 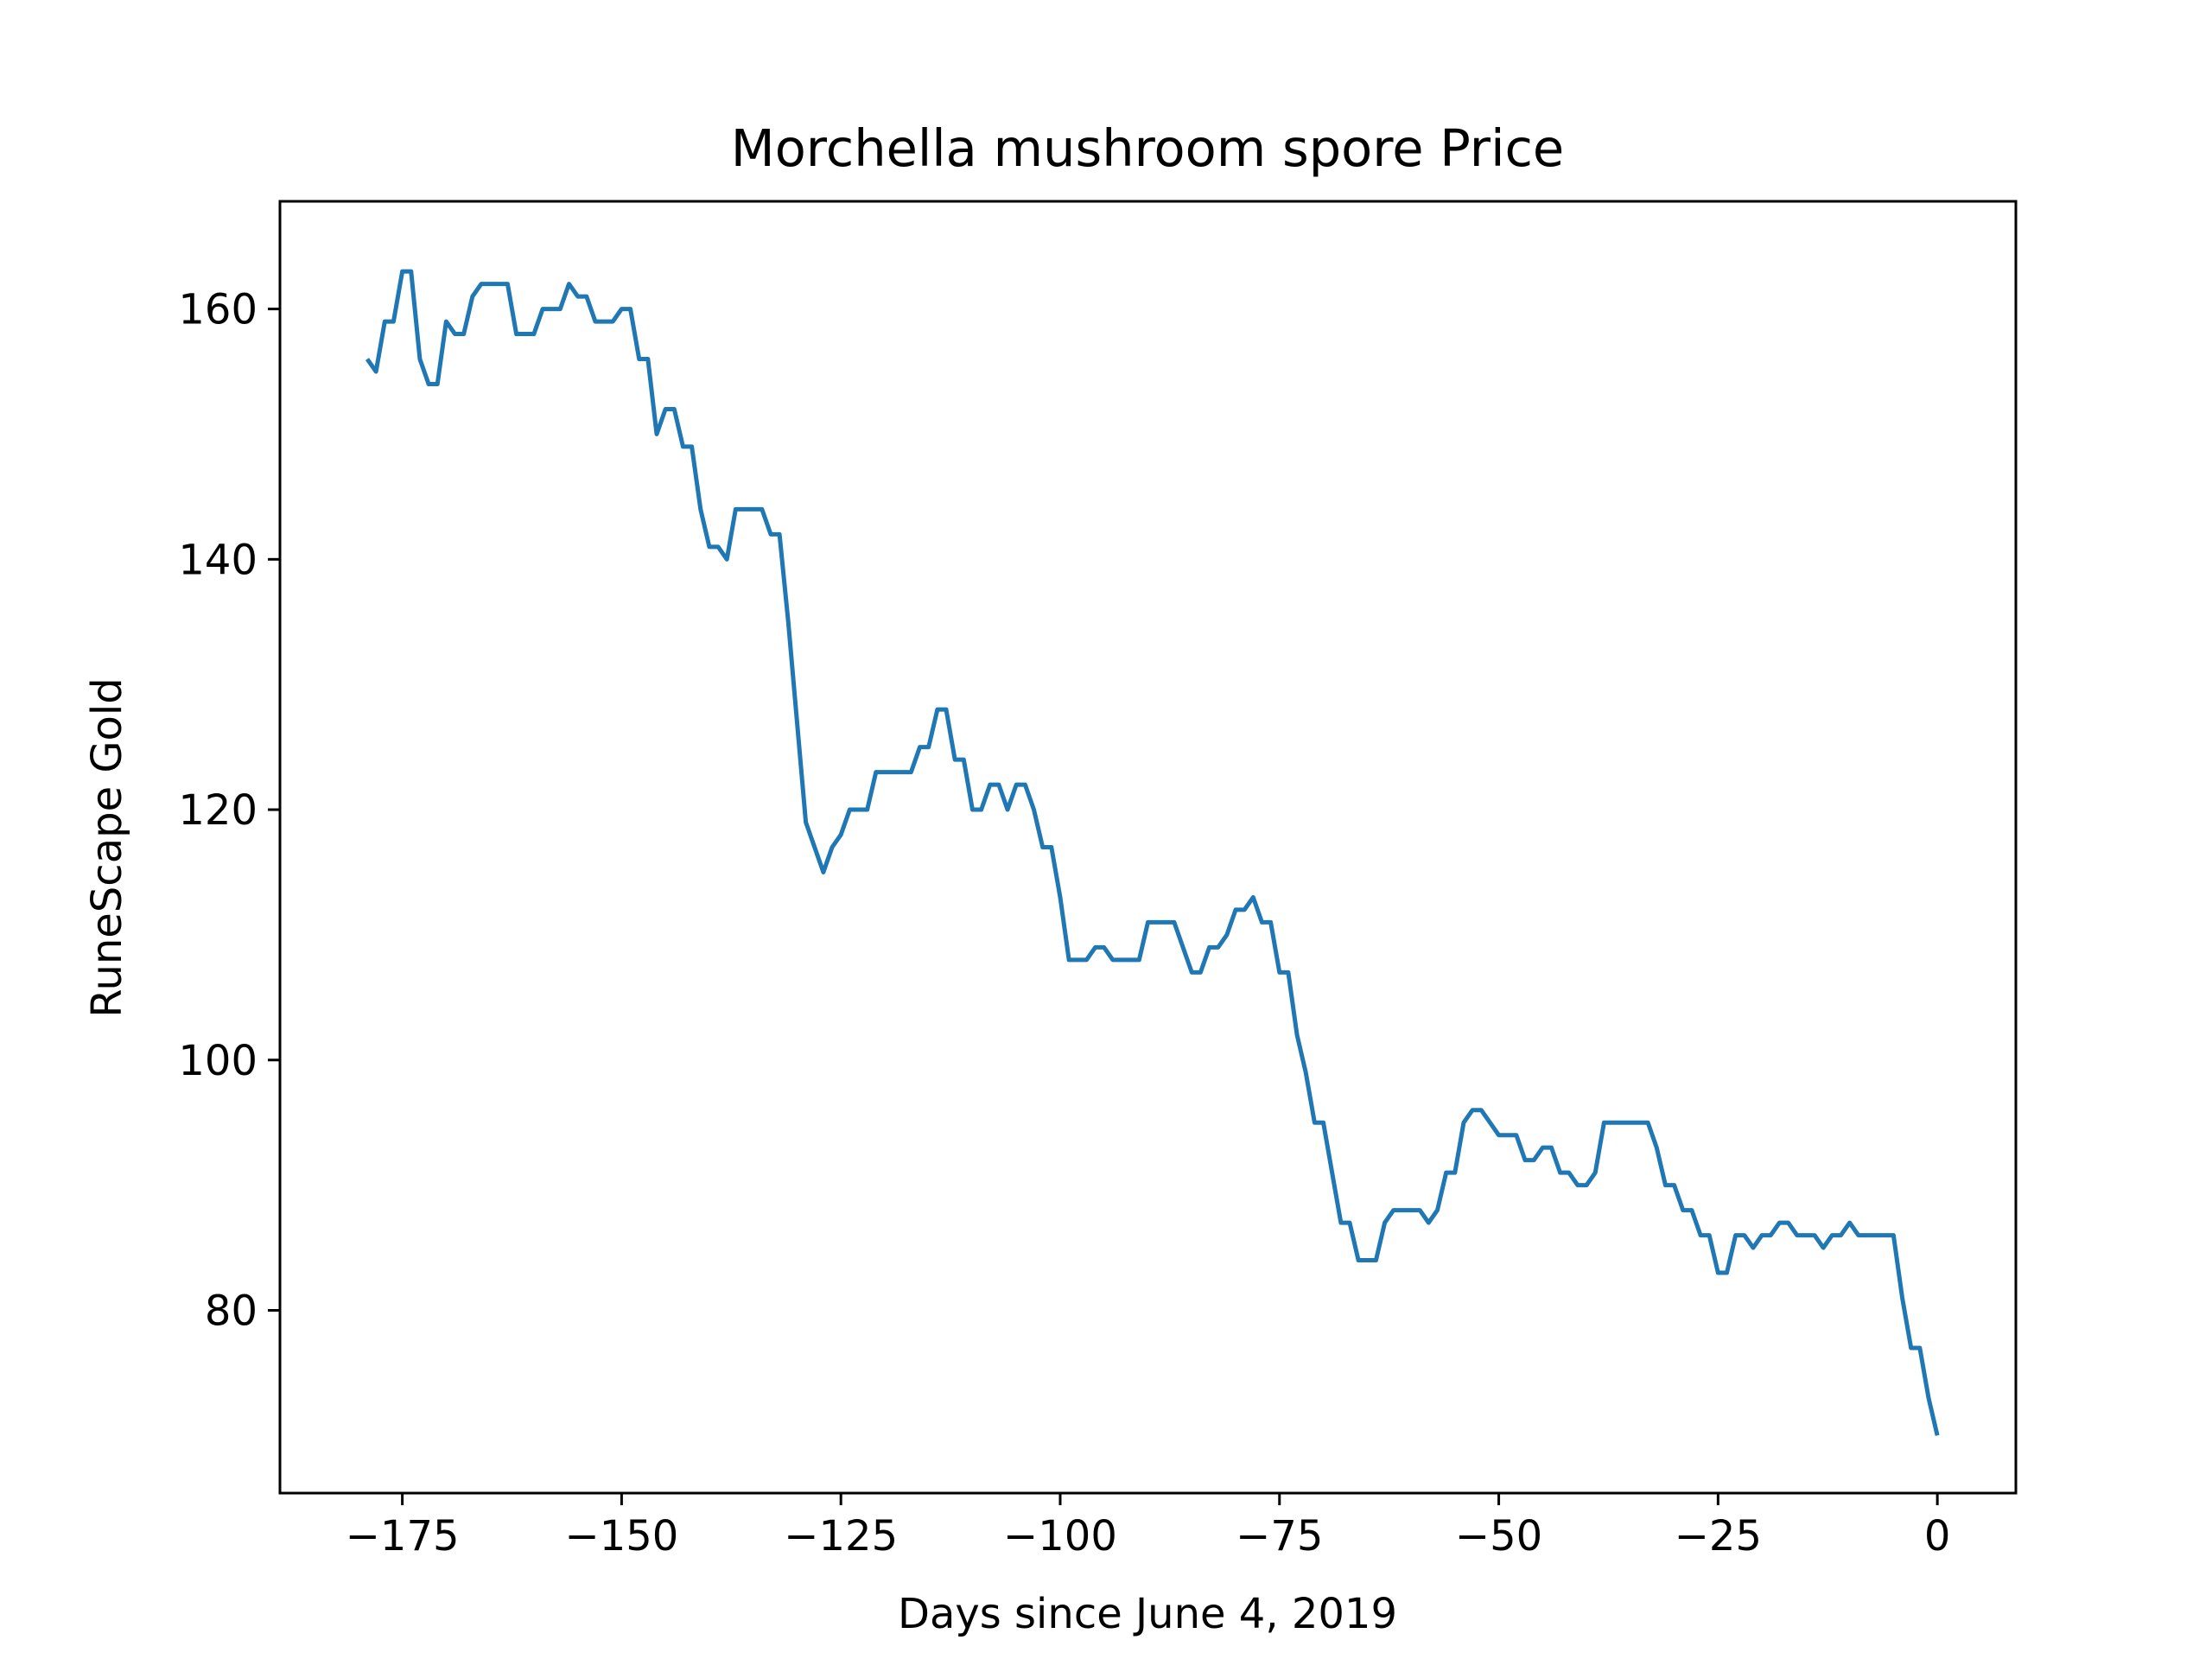 What do you see at coordinates (1147, 148) in the screenshot?
I see `chart-title: Morchella mushroom spore Price` at bounding box center [1147, 148].